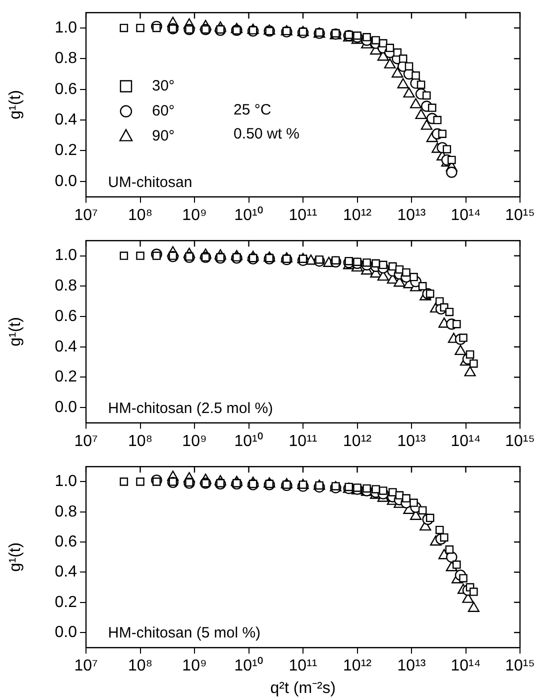  What do you see at coordinates (163, 135) in the screenshot?
I see `legend-label: 90°` at bounding box center [163, 135].